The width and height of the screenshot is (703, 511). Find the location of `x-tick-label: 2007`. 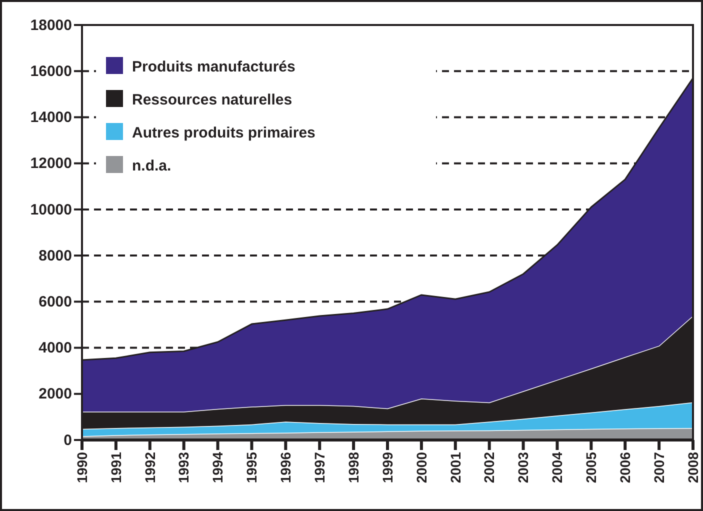

x-tick-label: 2007 is located at coordinates (658, 468).